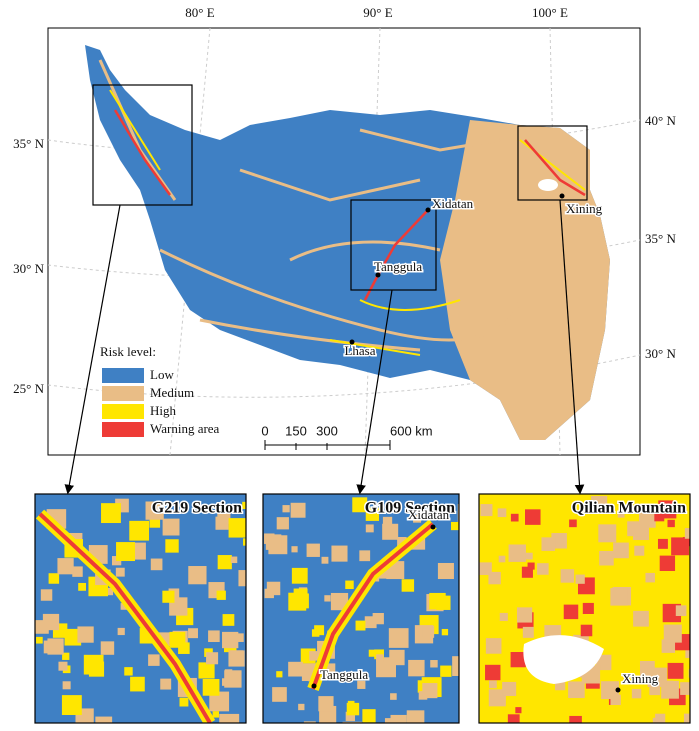 The width and height of the screenshot is (699, 731). Describe the element at coordinates (185, 428) in the screenshot. I see `legend-label: Warning area` at that location.